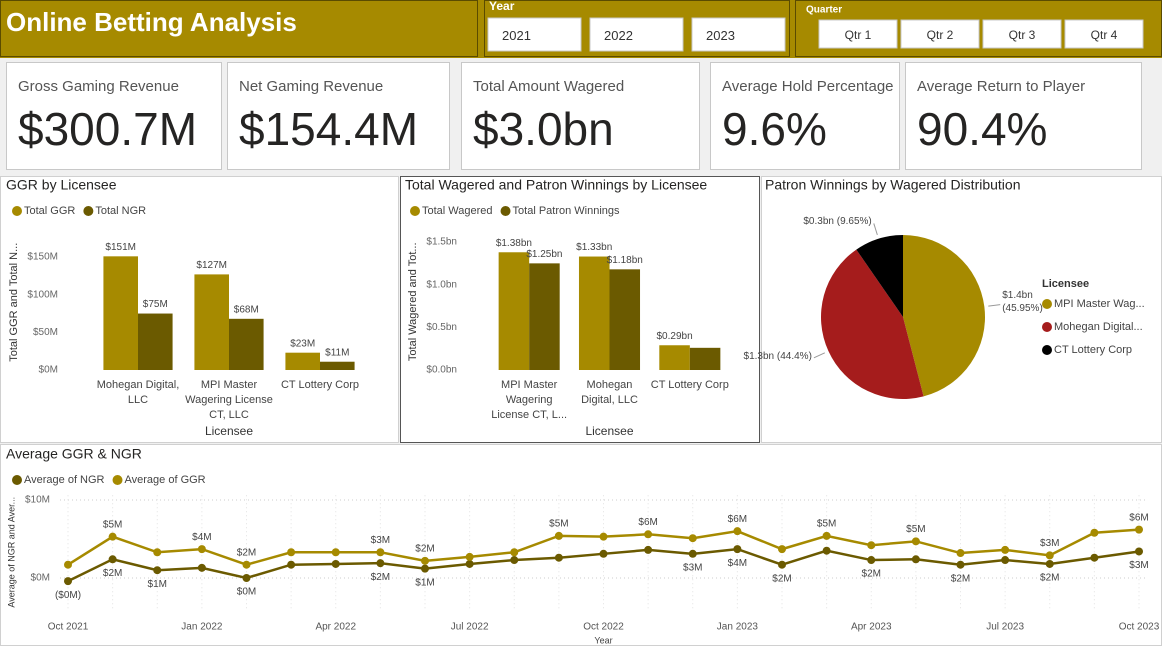 Image resolution: width=1162 pixels, height=646 pixels. I want to click on data-label: $0.29bn, so click(674, 336).